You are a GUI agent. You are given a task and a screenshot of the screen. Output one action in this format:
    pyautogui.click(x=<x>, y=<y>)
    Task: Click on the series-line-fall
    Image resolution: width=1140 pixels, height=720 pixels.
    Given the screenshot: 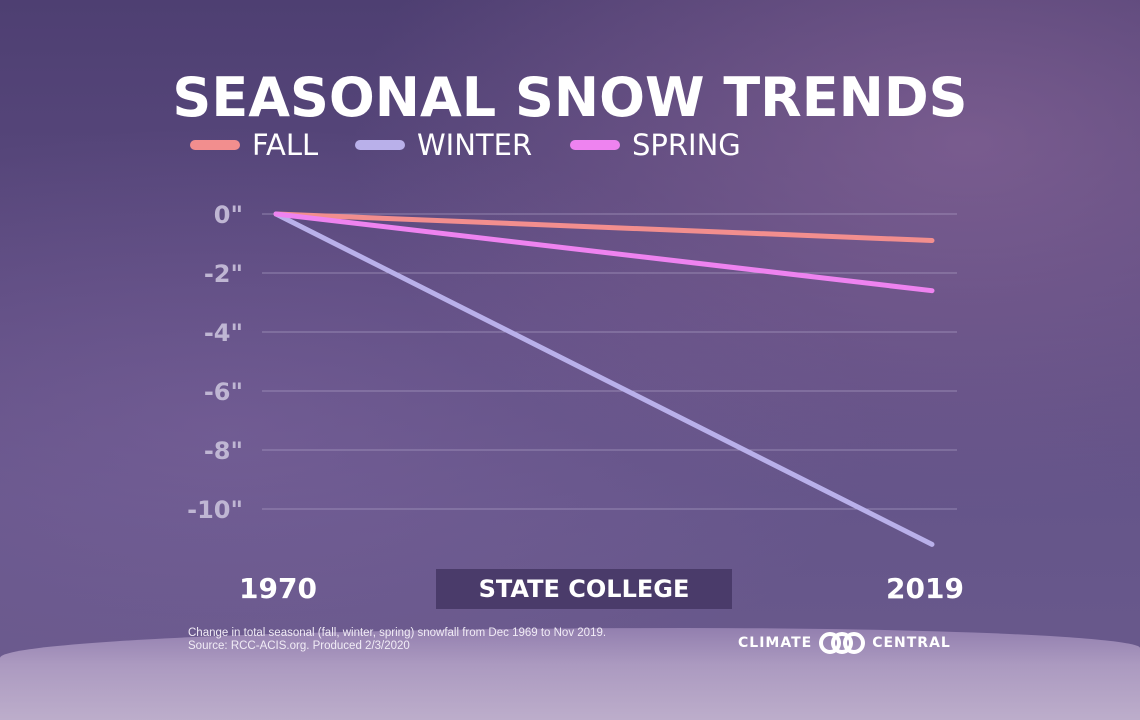 What is the action you would take?
    pyautogui.click(x=604, y=227)
    